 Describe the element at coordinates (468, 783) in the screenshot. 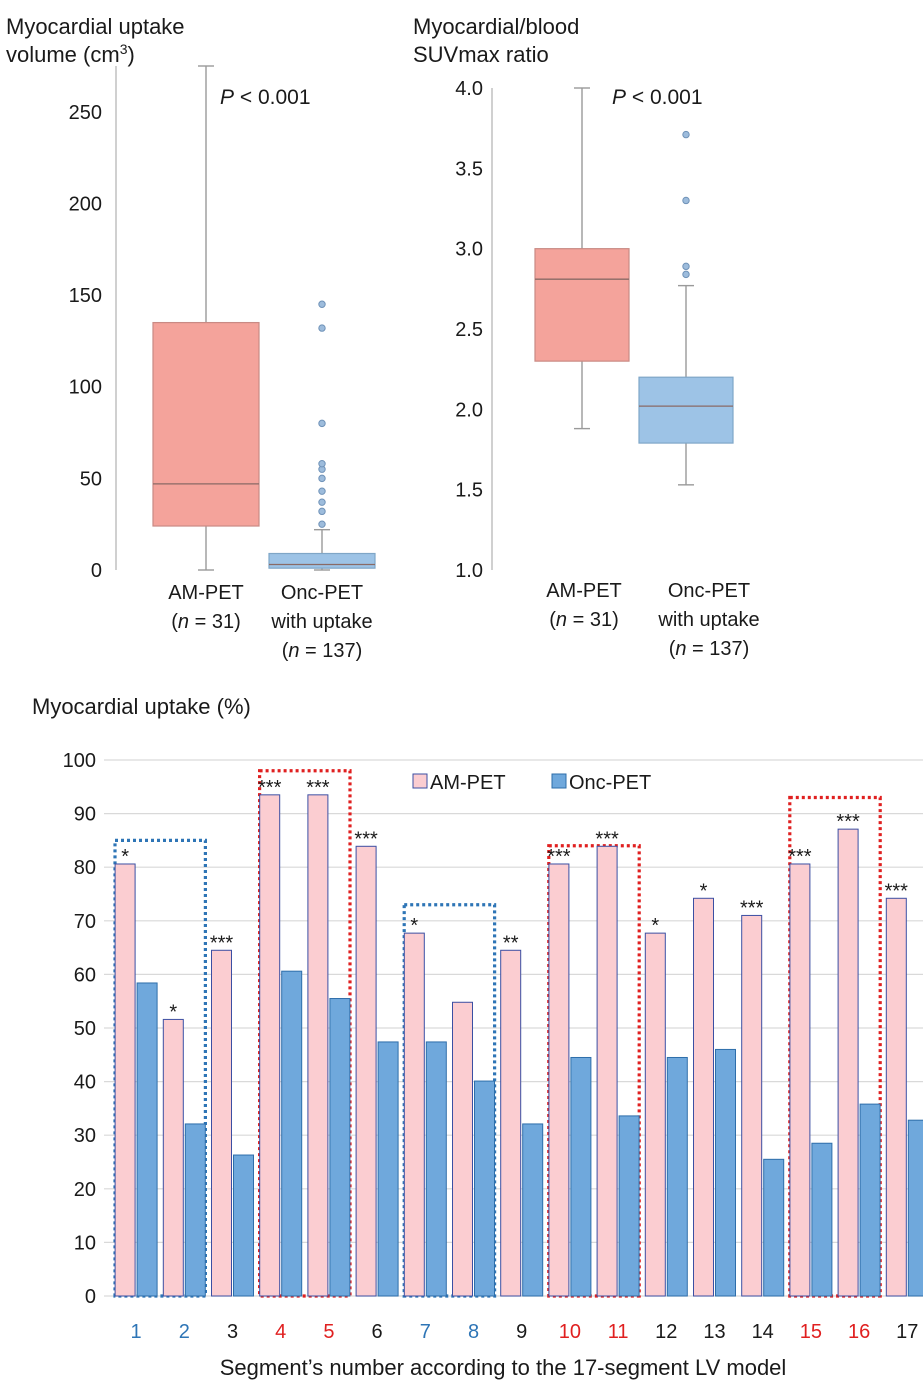

I see `legend-label-am-pet: AM-PET` at that location.